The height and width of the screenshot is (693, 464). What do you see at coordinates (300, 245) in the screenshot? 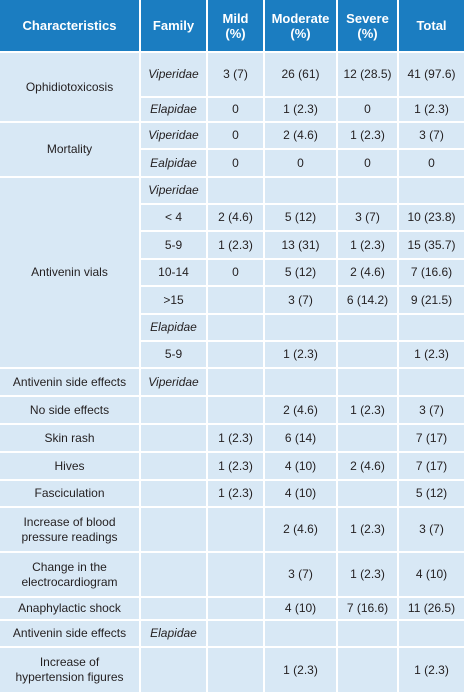
I see `value-cell: 13 (31)` at bounding box center [300, 245].